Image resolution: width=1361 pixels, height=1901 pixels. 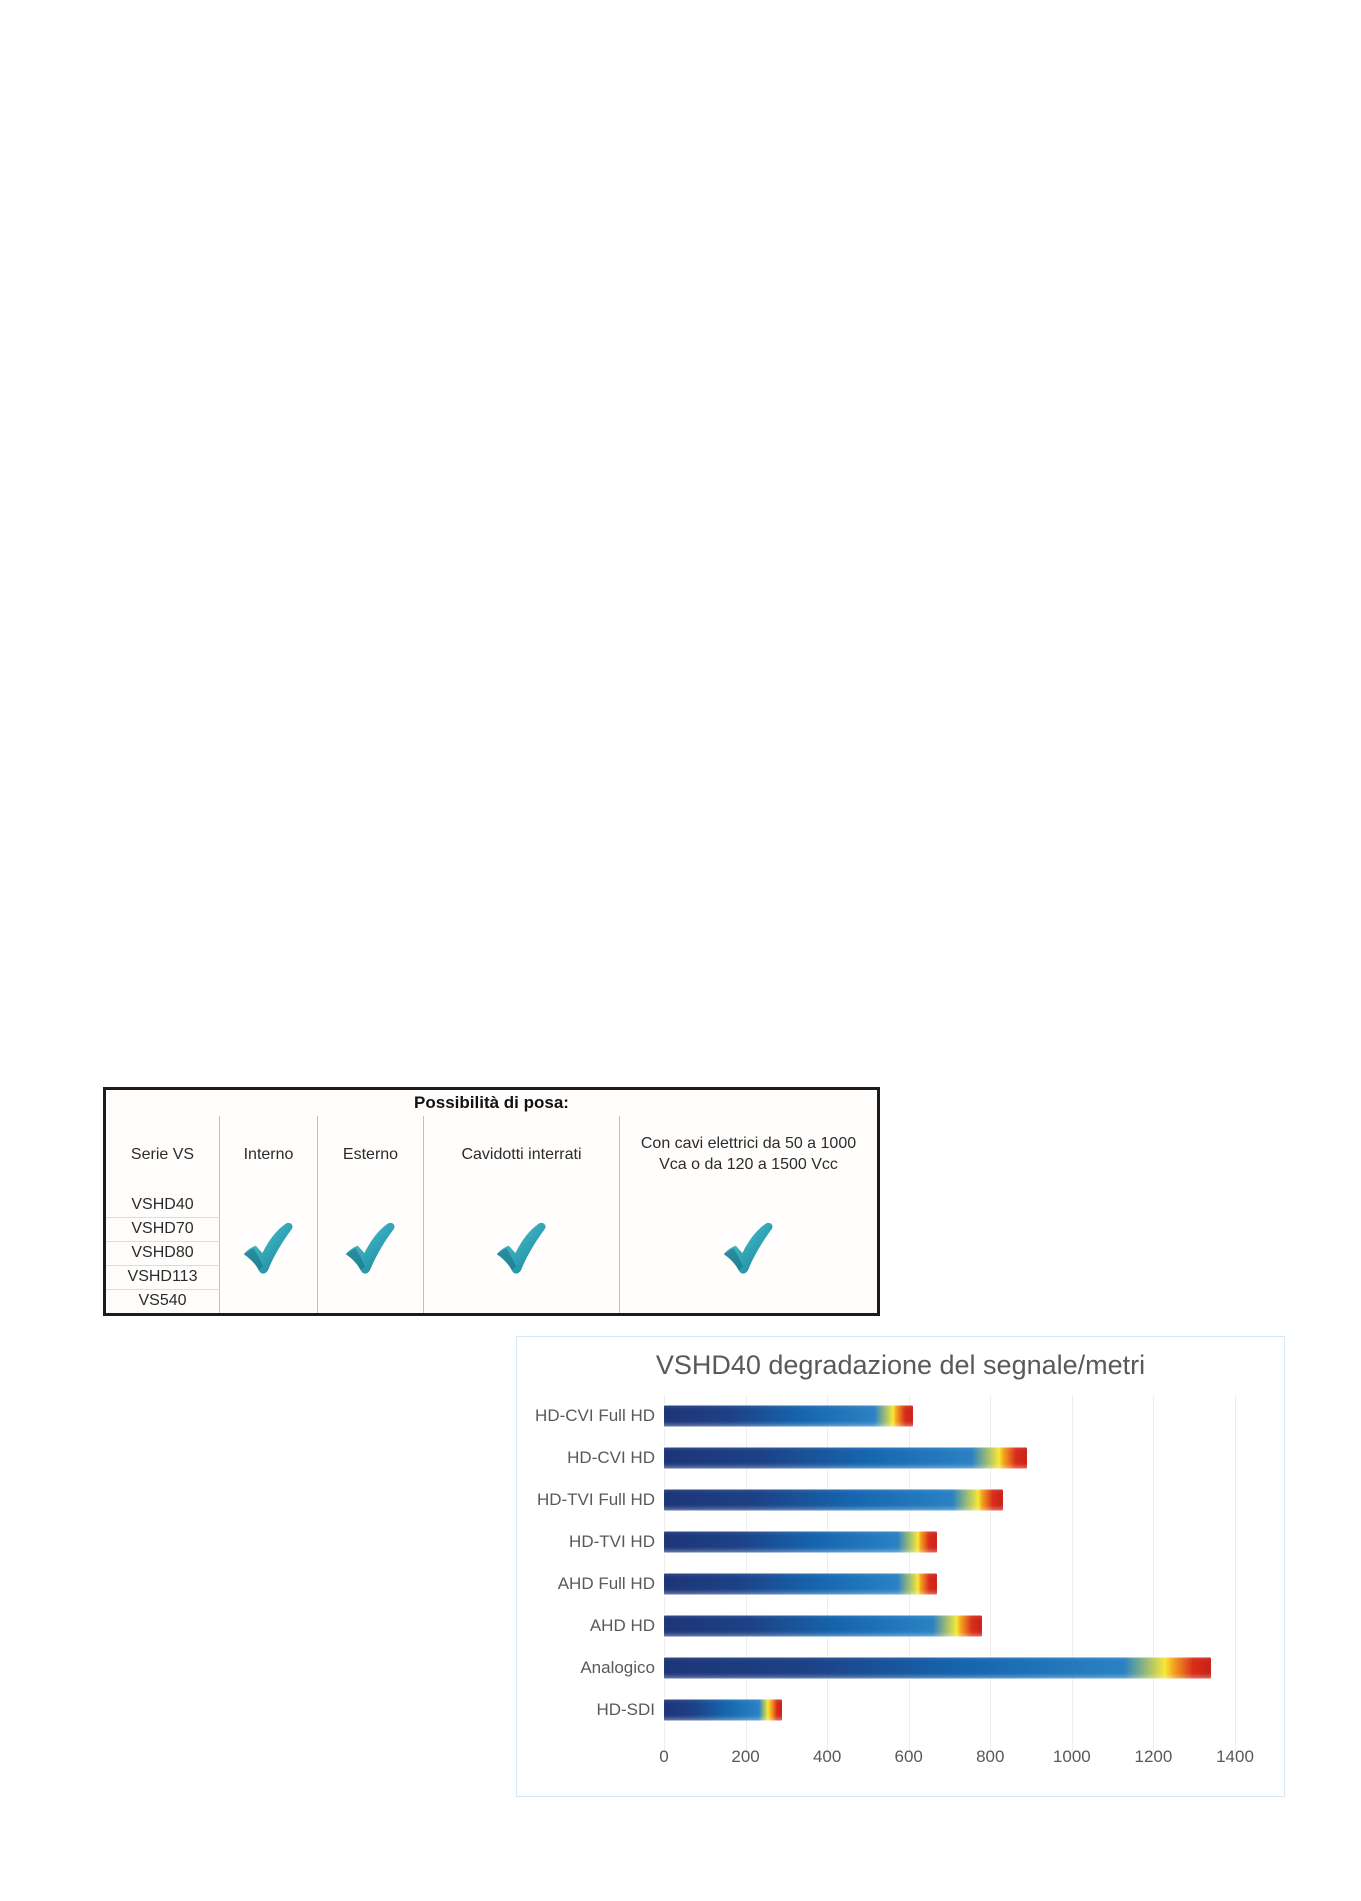 What do you see at coordinates (1153, 1756) in the screenshot?
I see `x-tick-label: 1200` at bounding box center [1153, 1756].